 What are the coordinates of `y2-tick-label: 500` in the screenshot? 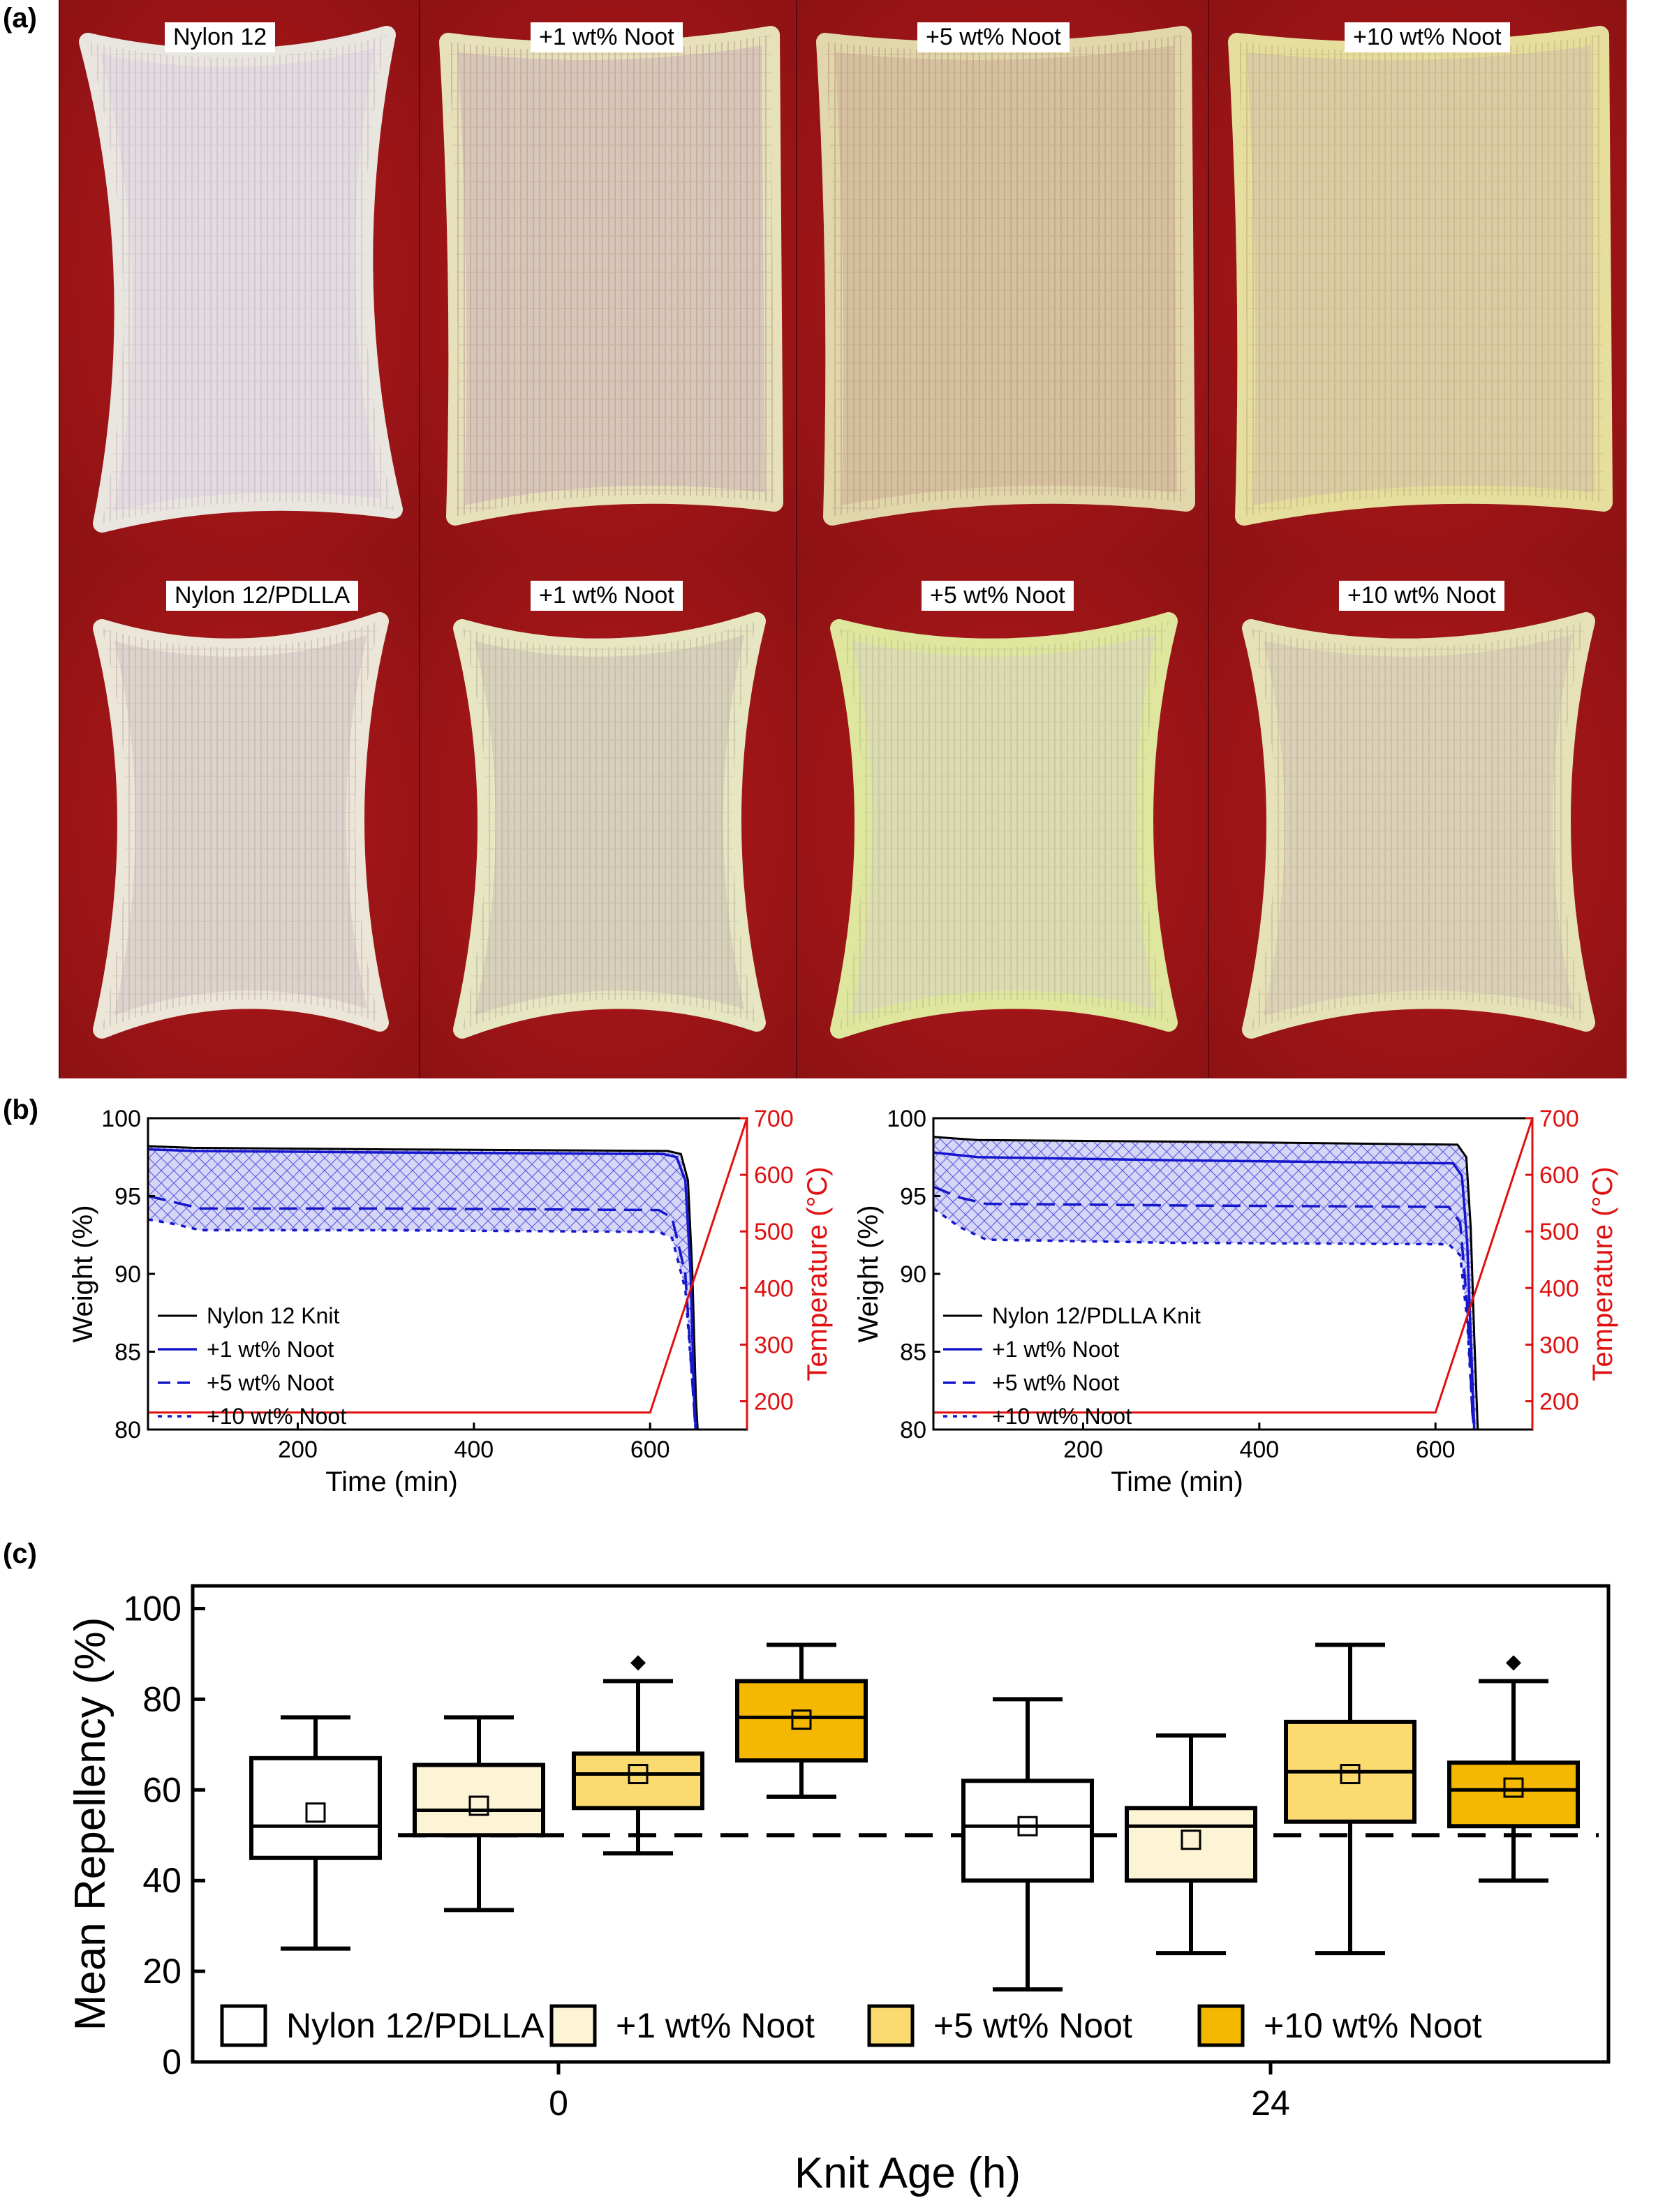 It's located at (774, 1232).